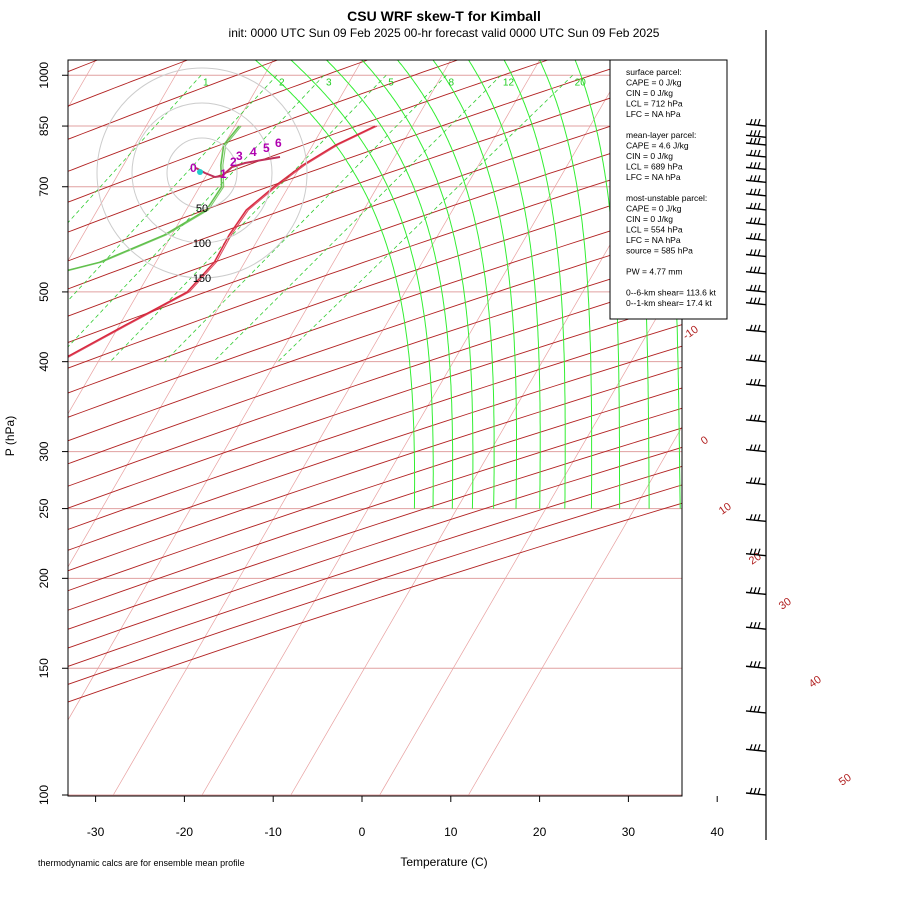 This screenshot has width=900, height=900. What do you see at coordinates (785, 604) in the screenshot?
I see `isotherm-label: 30` at bounding box center [785, 604].